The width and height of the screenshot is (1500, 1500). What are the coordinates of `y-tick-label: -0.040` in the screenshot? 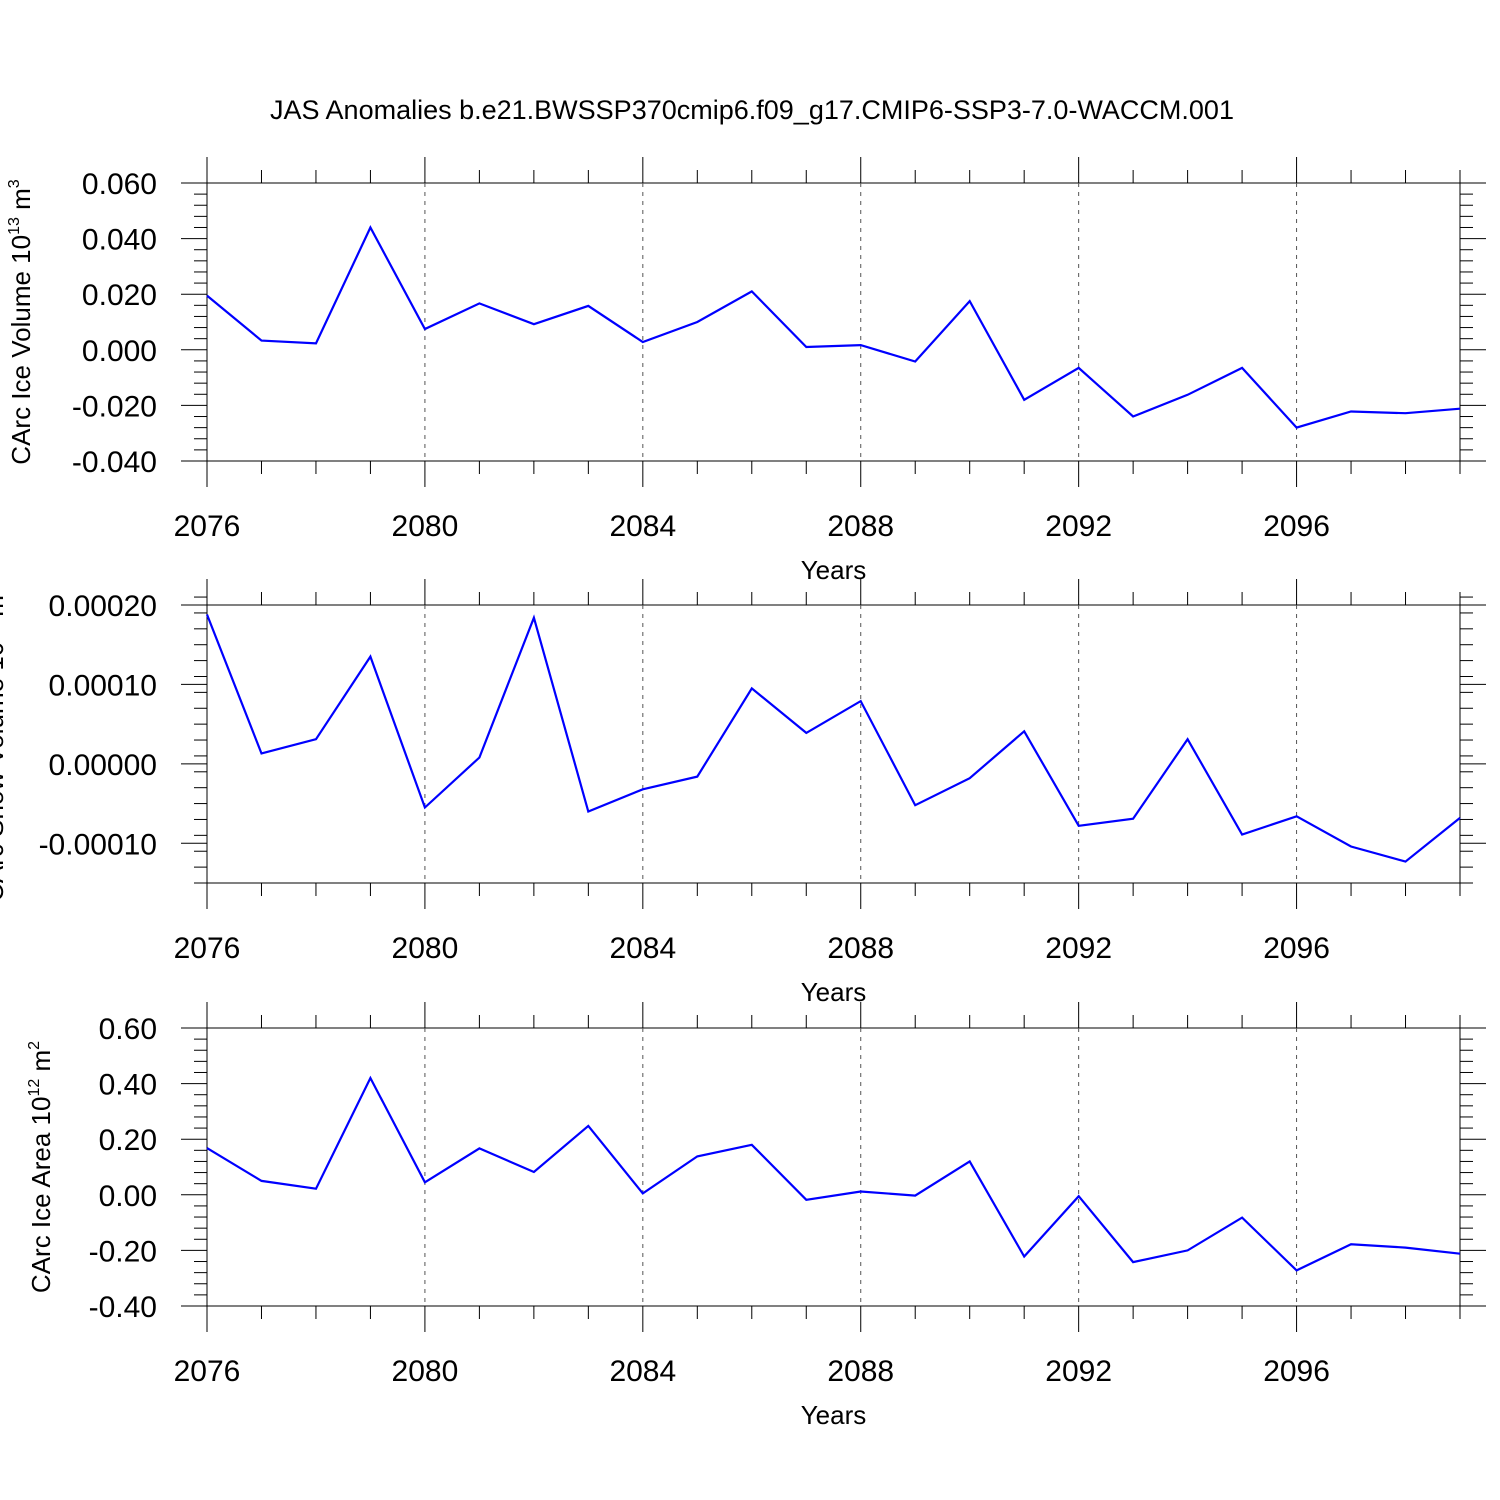 It's located at (114, 462).